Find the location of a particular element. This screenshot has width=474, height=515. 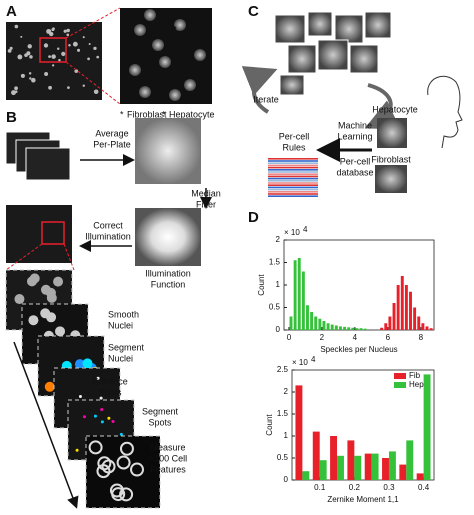

step-label: Per-Plate is located at coordinates (112, 144).